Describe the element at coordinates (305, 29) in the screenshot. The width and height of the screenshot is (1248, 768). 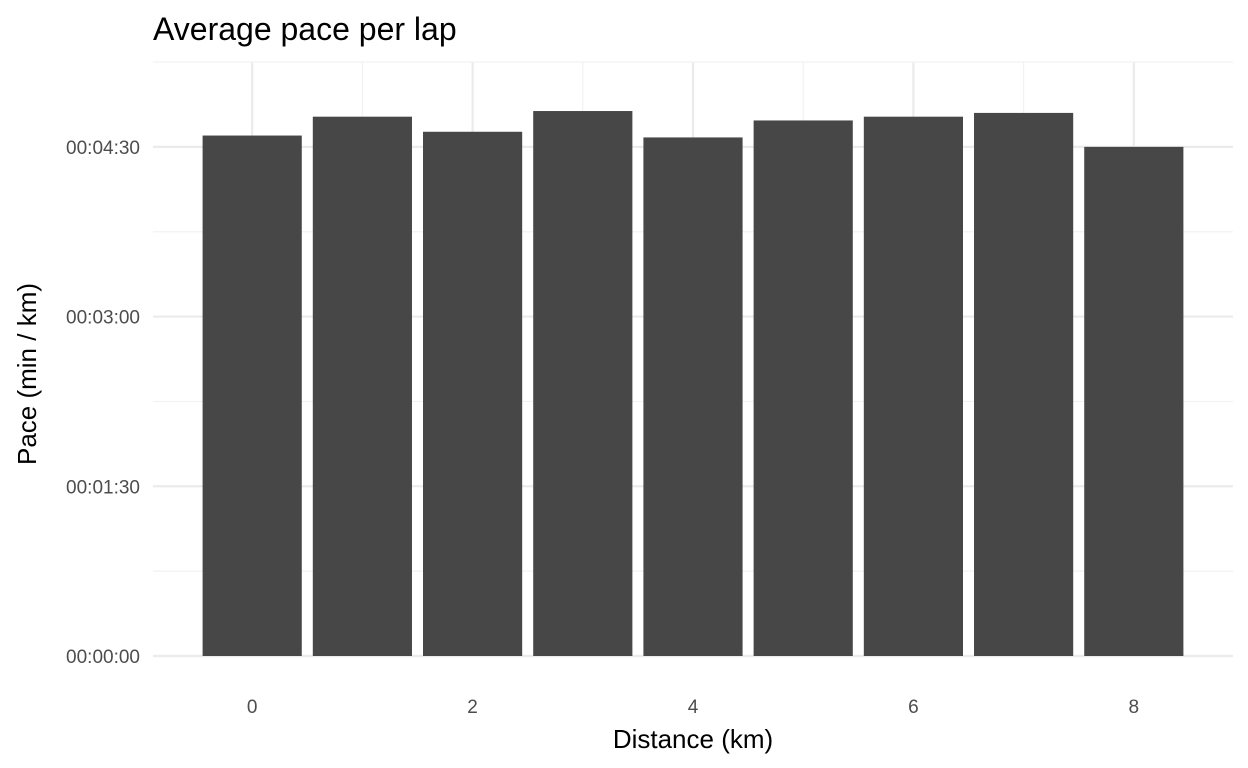
I see `chart-title: Average pace per lap` at that location.